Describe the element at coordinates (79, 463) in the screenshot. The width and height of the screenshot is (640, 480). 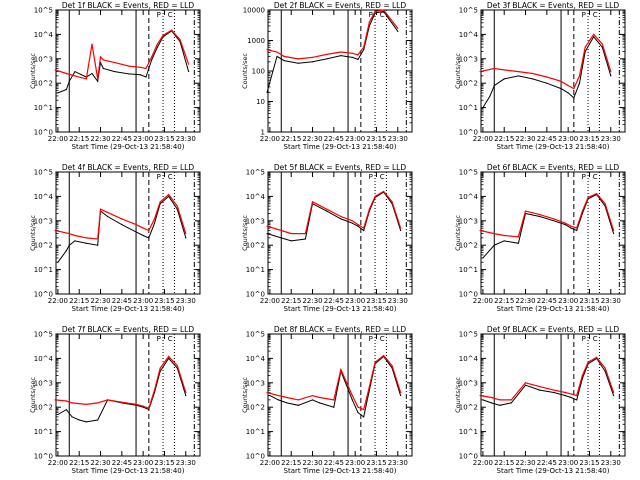
I see `chart-7-xtick-label: 22:15` at that location.